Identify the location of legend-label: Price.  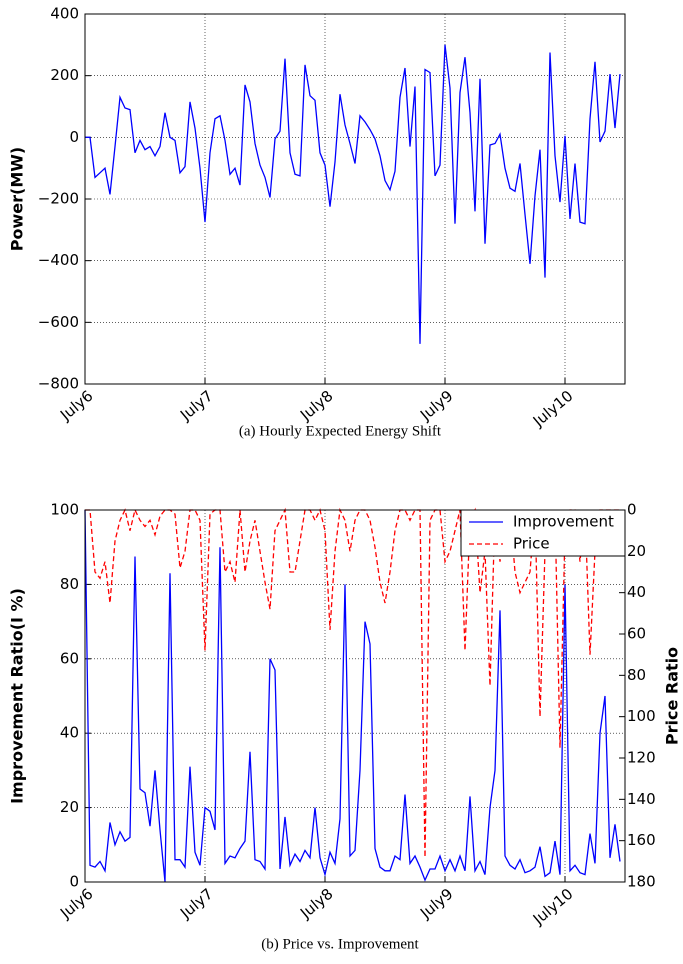
(531, 544).